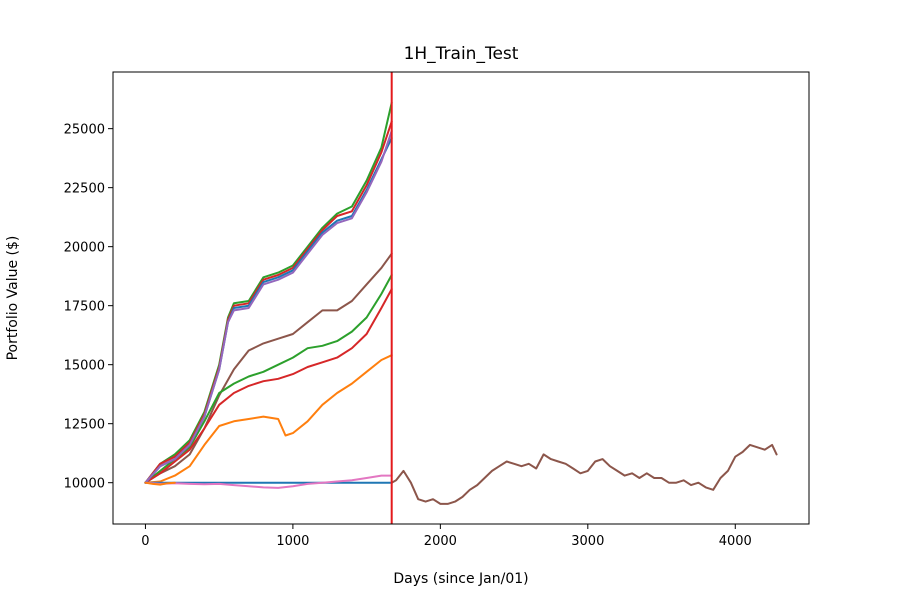 The height and width of the screenshot is (600, 900). Describe the element at coordinates (84, 484) in the screenshot. I see `y-tick-label: 10000` at that location.